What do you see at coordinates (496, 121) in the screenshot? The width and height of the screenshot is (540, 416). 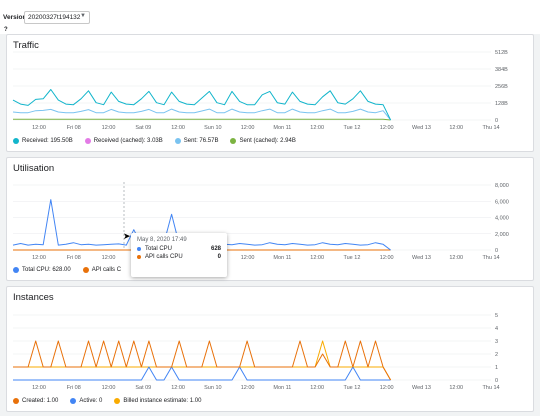 I see `traffic-y-tick: 0` at bounding box center [496, 121].